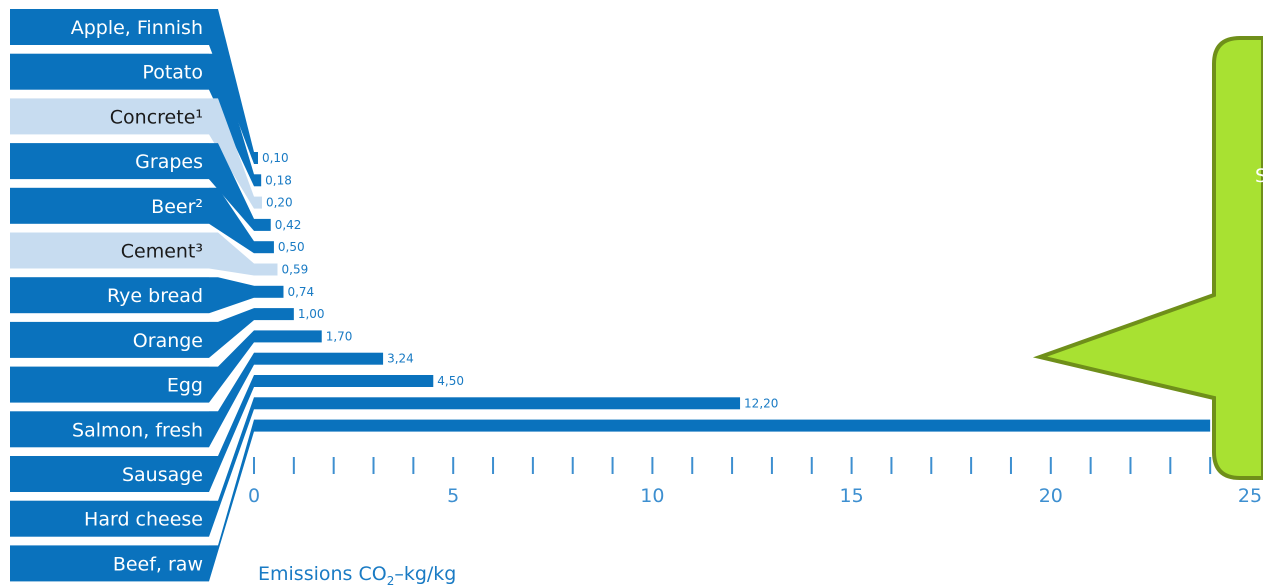 The width and height of the screenshot is (1263, 588). I want to click on value-label: 0,50, so click(291, 247).